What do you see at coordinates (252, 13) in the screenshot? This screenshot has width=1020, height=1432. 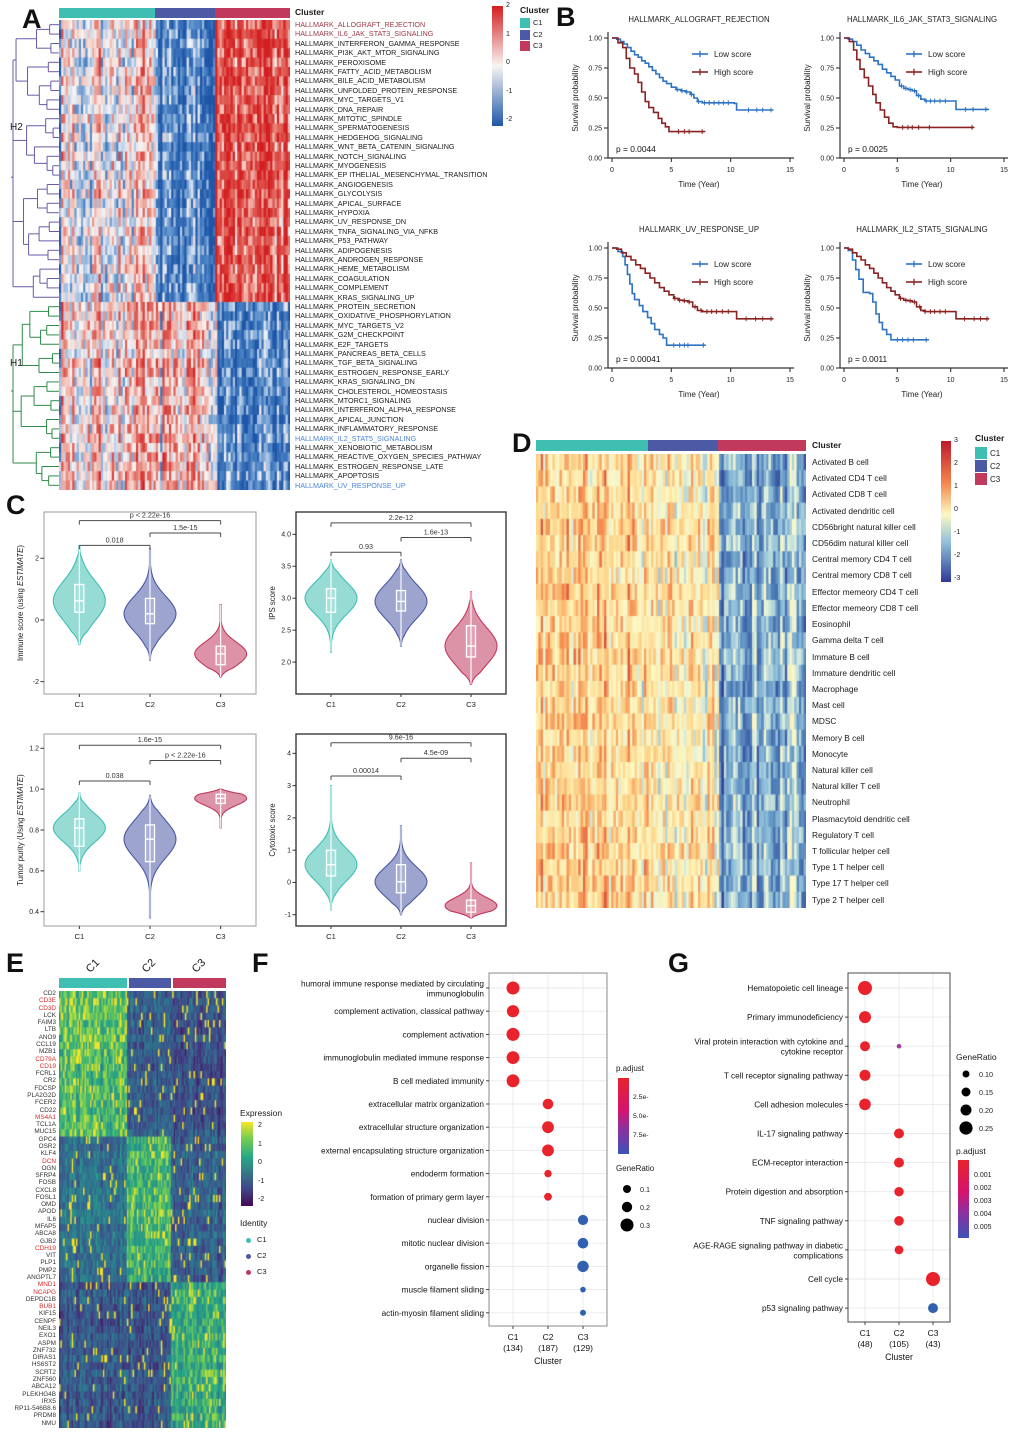 I see `cluster-segment-C3` at bounding box center [252, 13].